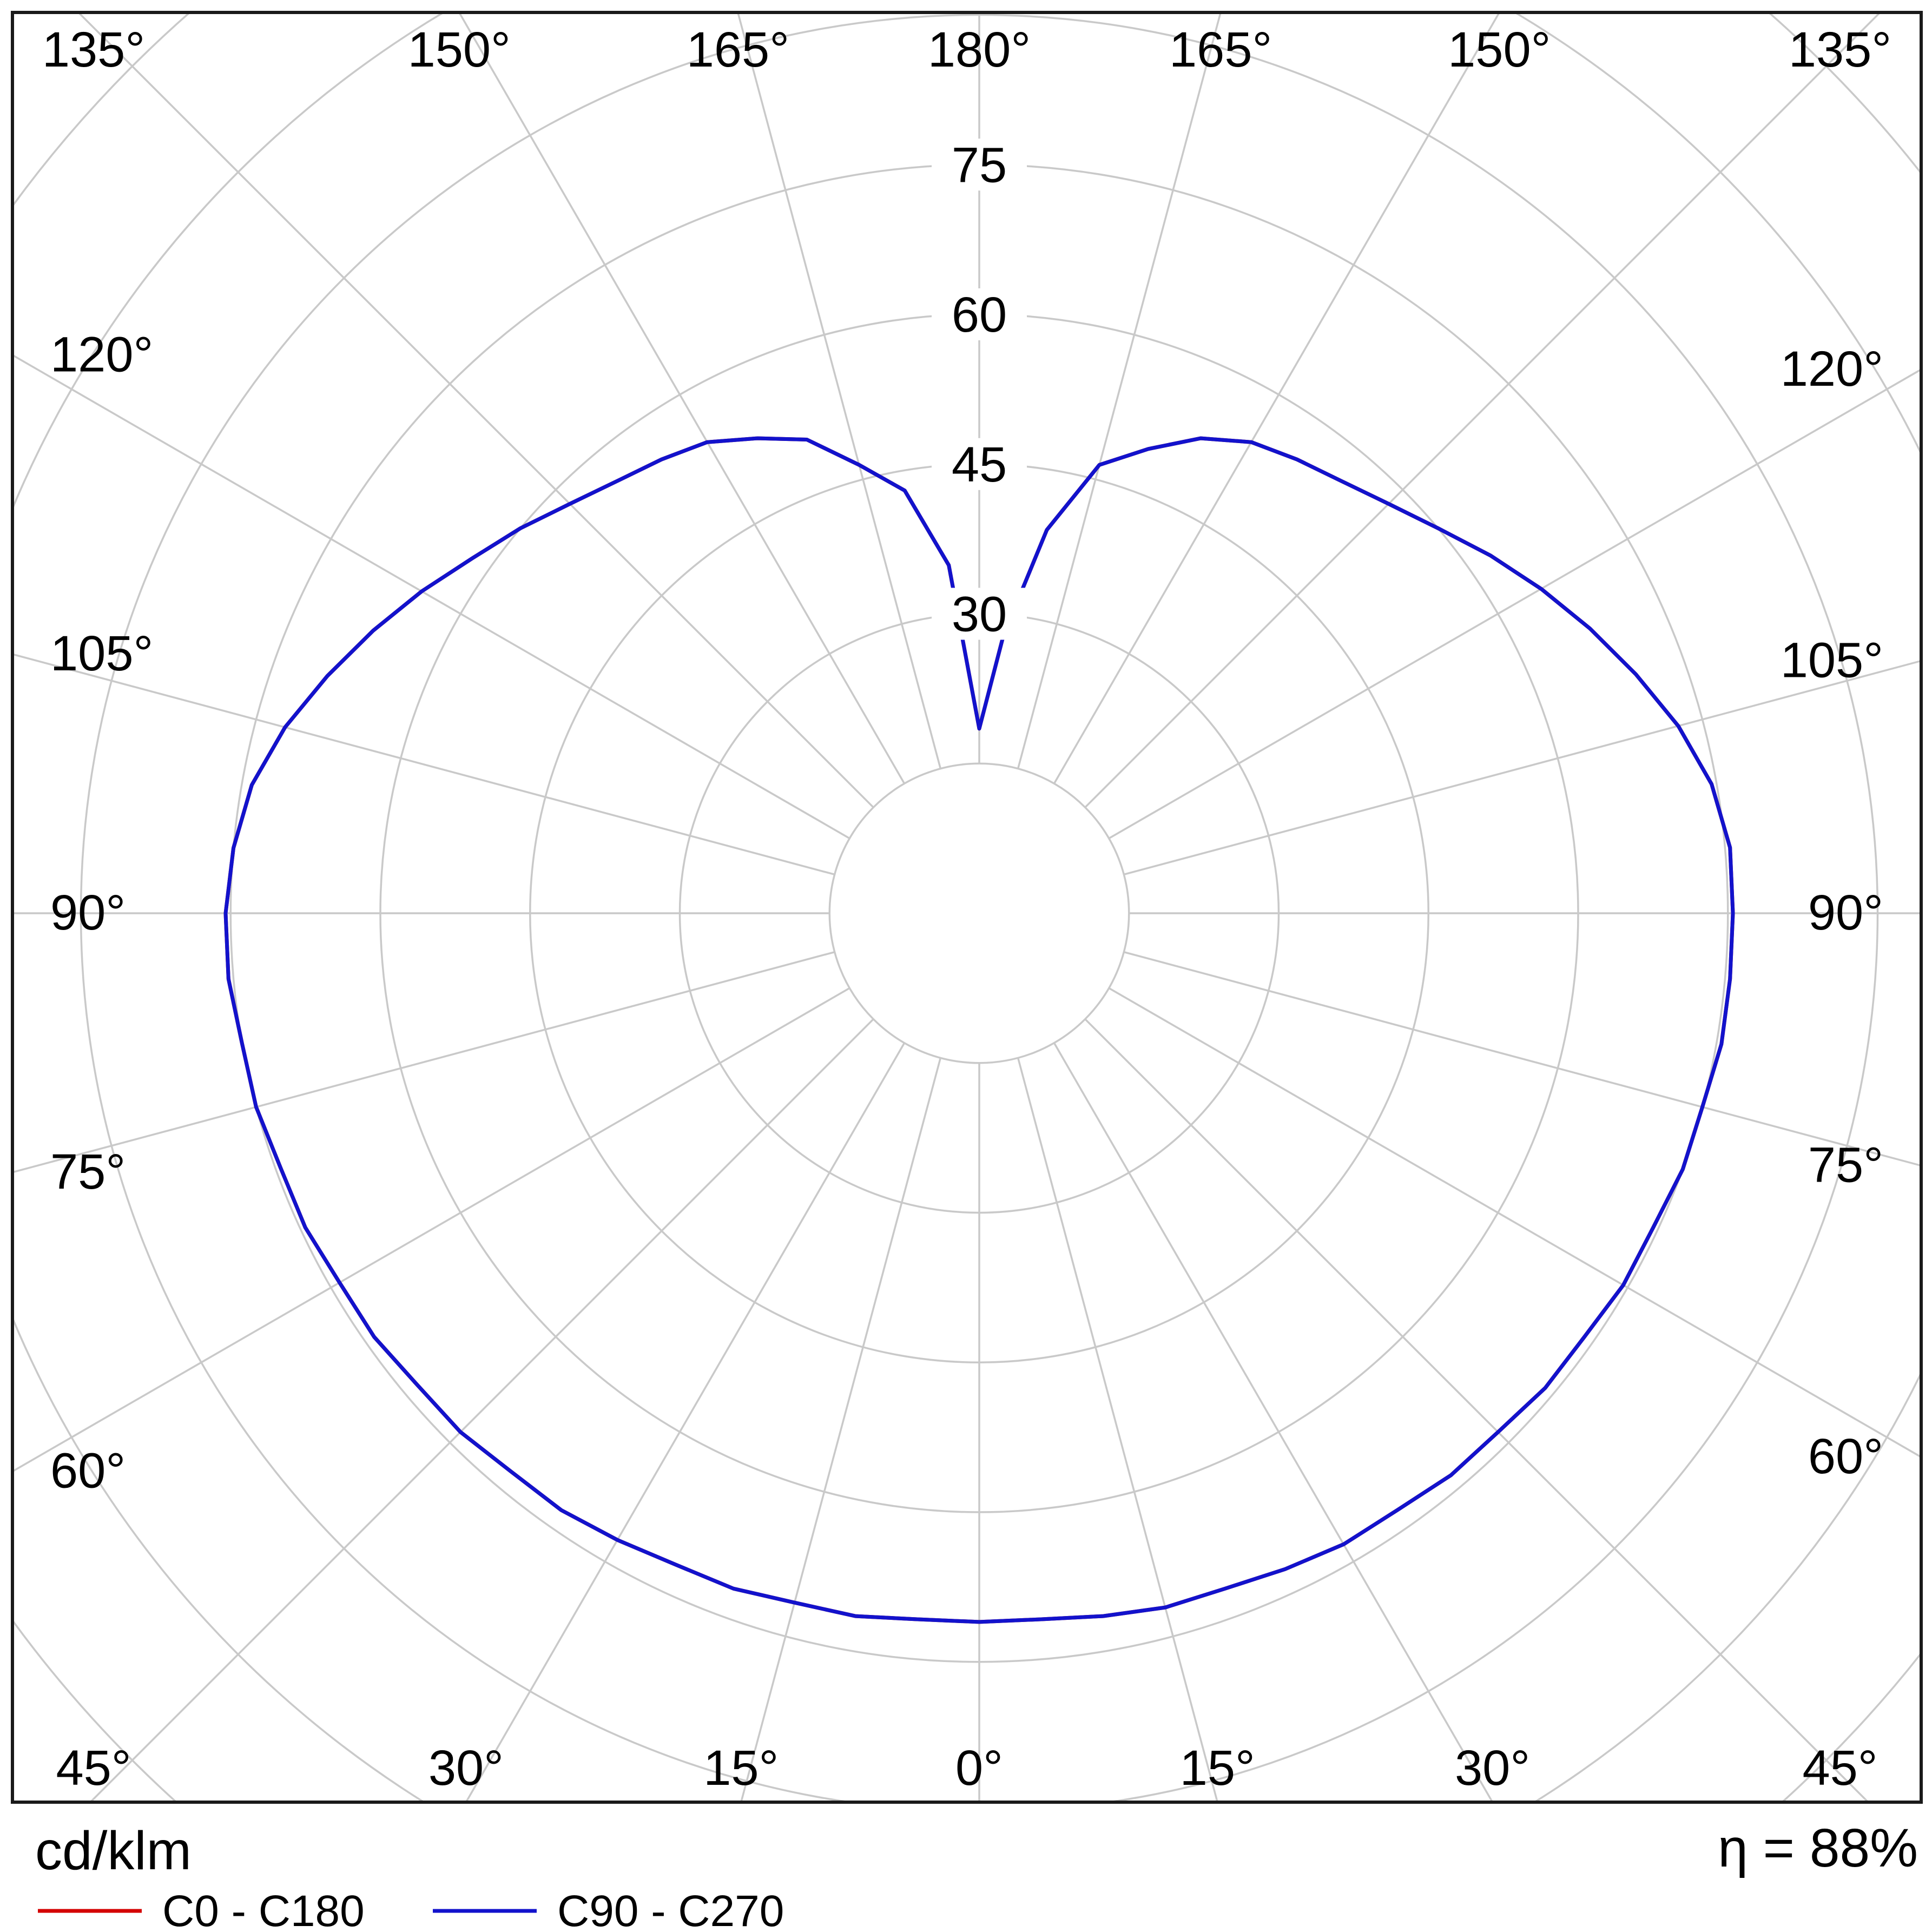 The height and width of the screenshot is (1932, 1932). What do you see at coordinates (1818, 1848) in the screenshot?
I see `efficiency-label: η = 88%` at bounding box center [1818, 1848].